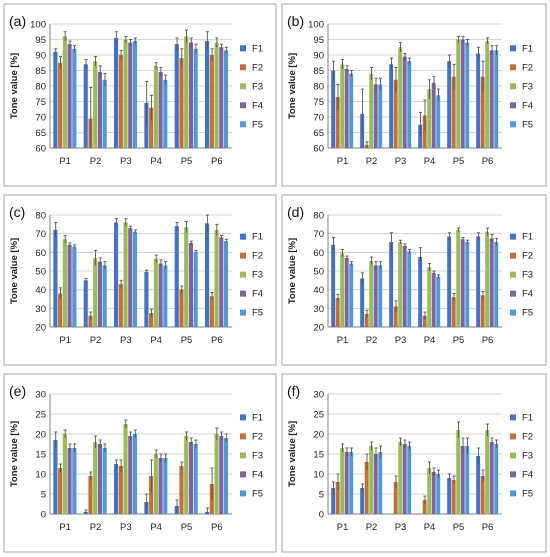 This screenshot has height=557, width=550. I want to click on y-tick-label: 20, so click(318, 435).